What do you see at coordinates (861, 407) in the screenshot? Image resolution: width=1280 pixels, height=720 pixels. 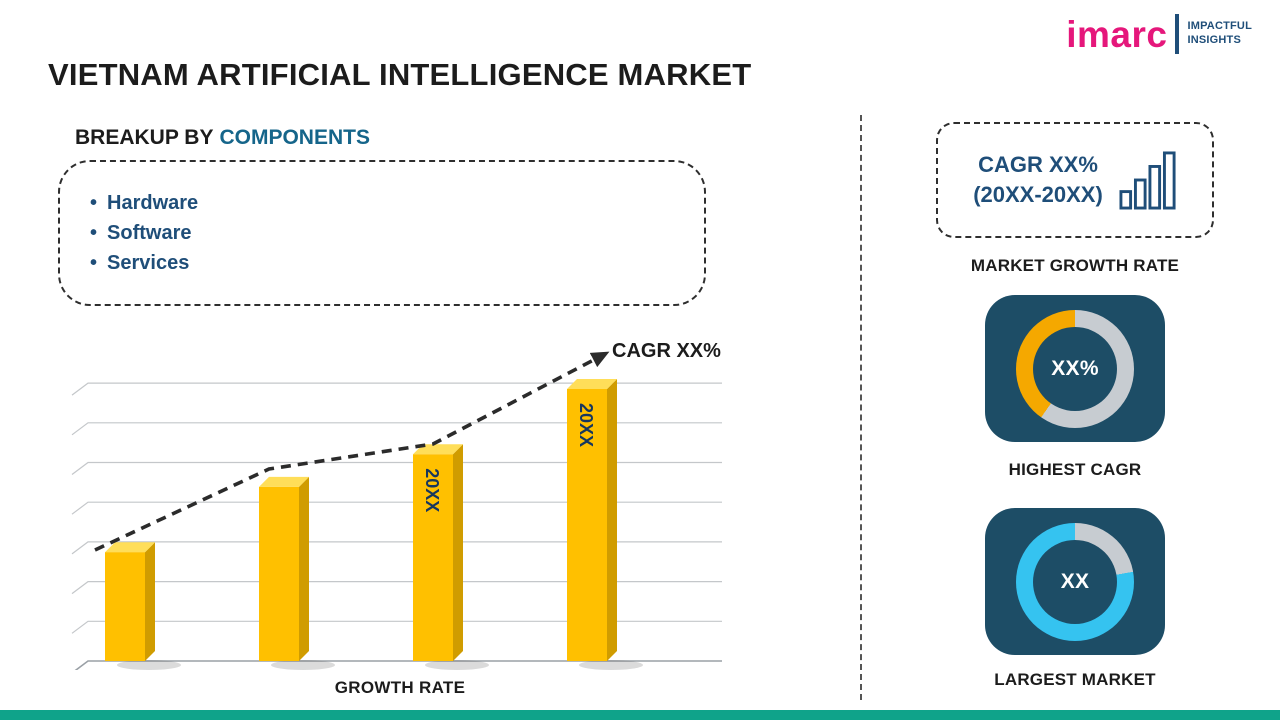 I see `section-divider` at bounding box center [861, 407].